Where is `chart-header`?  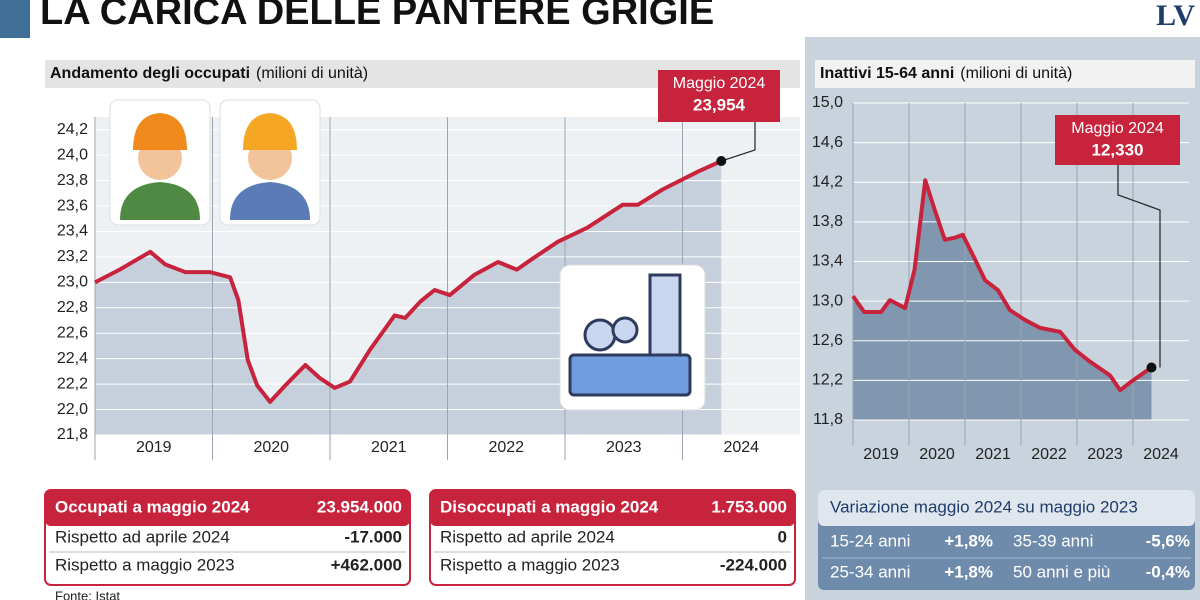
chart-header is located at coordinates (1005, 74).